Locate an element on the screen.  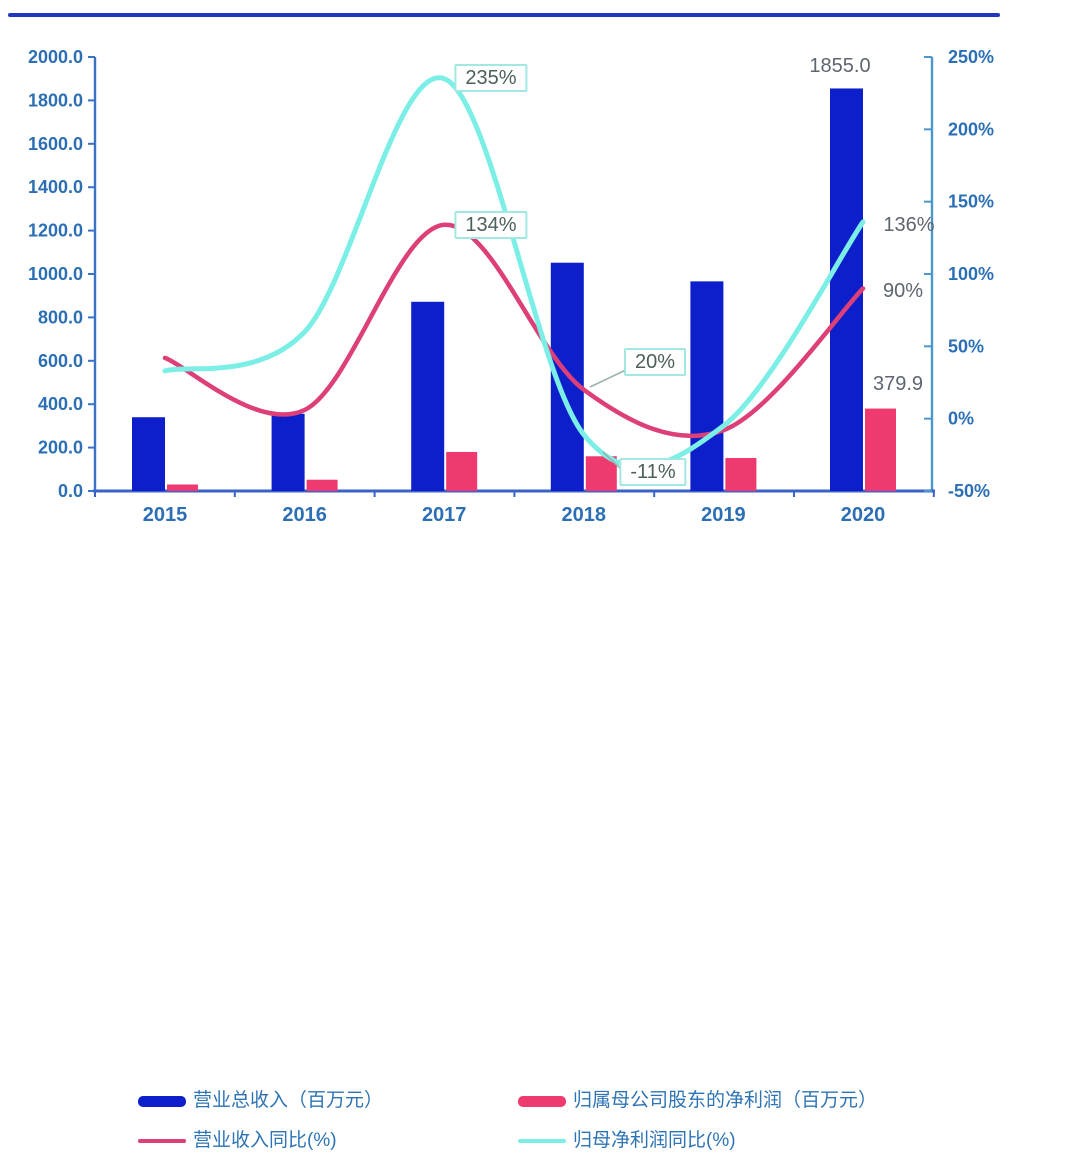
legend-item-profit-bar: 归属母公司股东的净利润（百万元） is located at coordinates (697, 1101).